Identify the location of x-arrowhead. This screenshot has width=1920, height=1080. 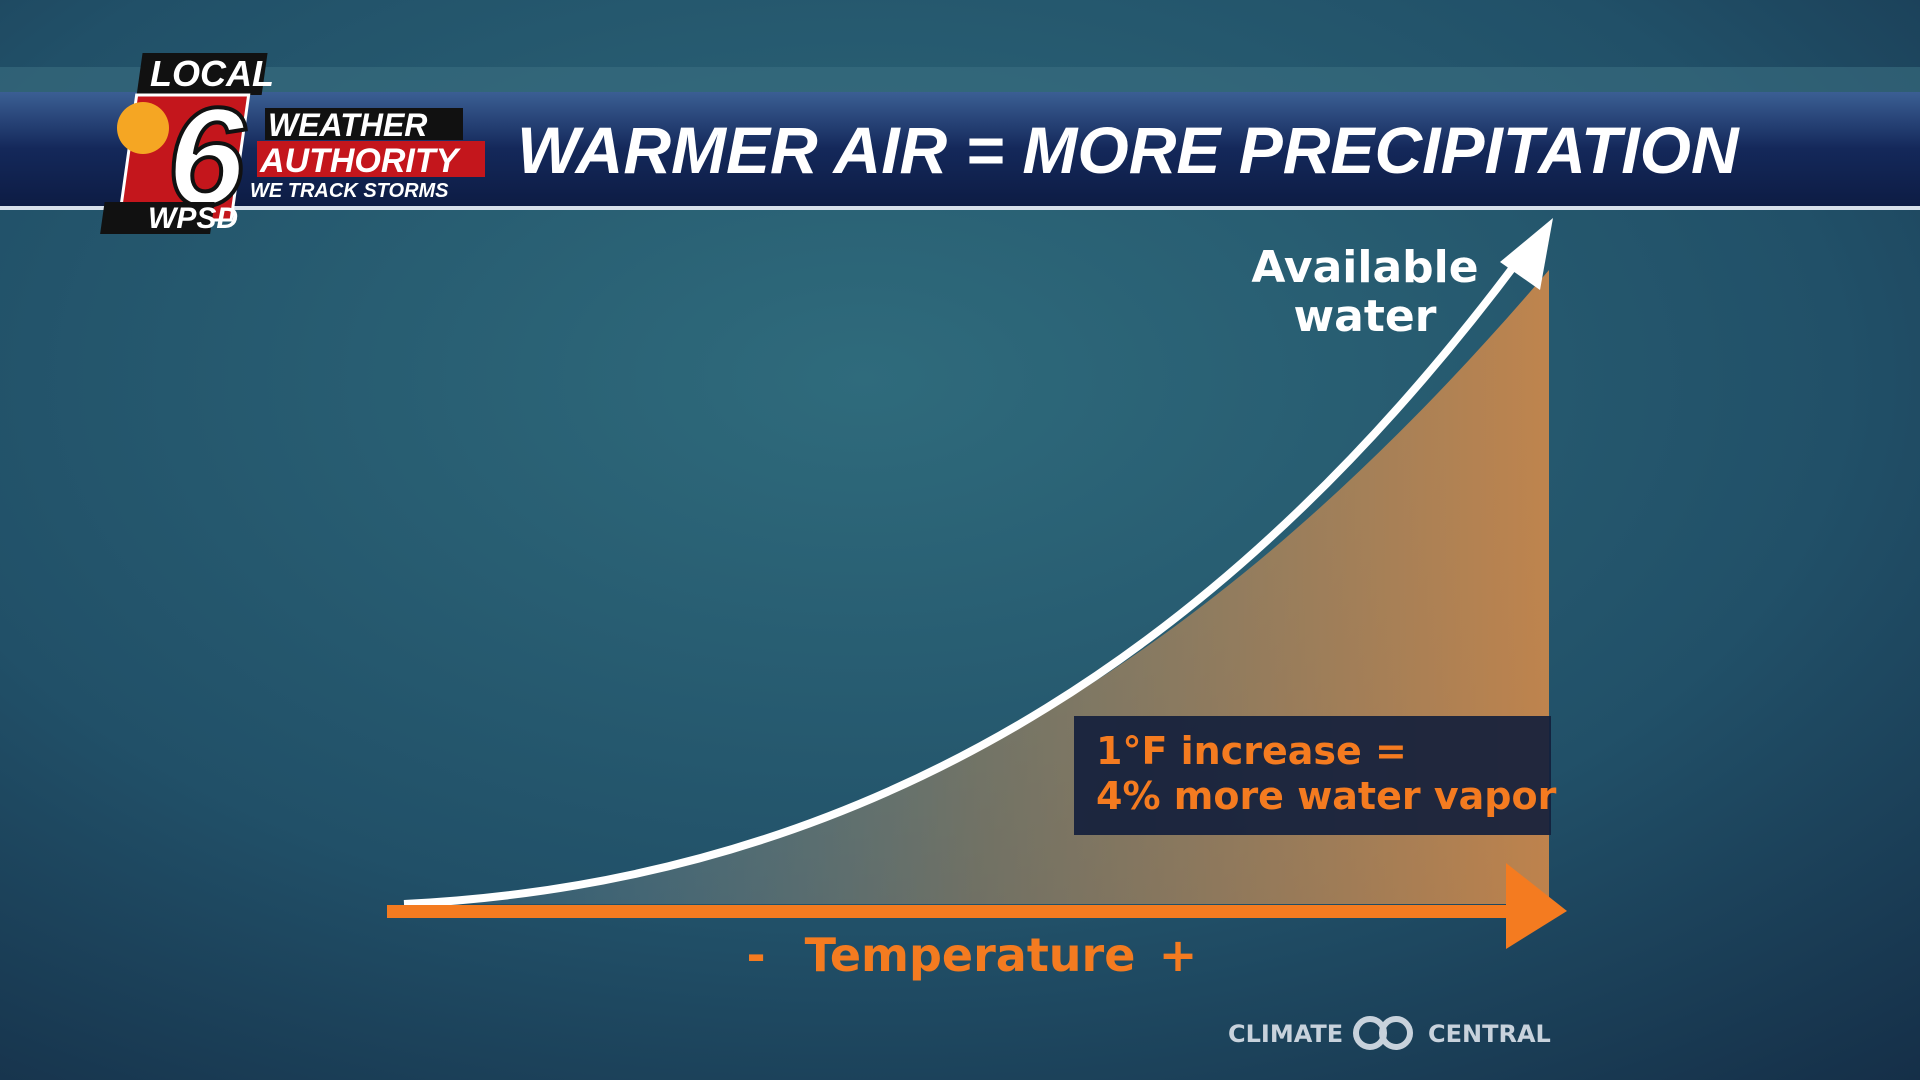
(1536, 906).